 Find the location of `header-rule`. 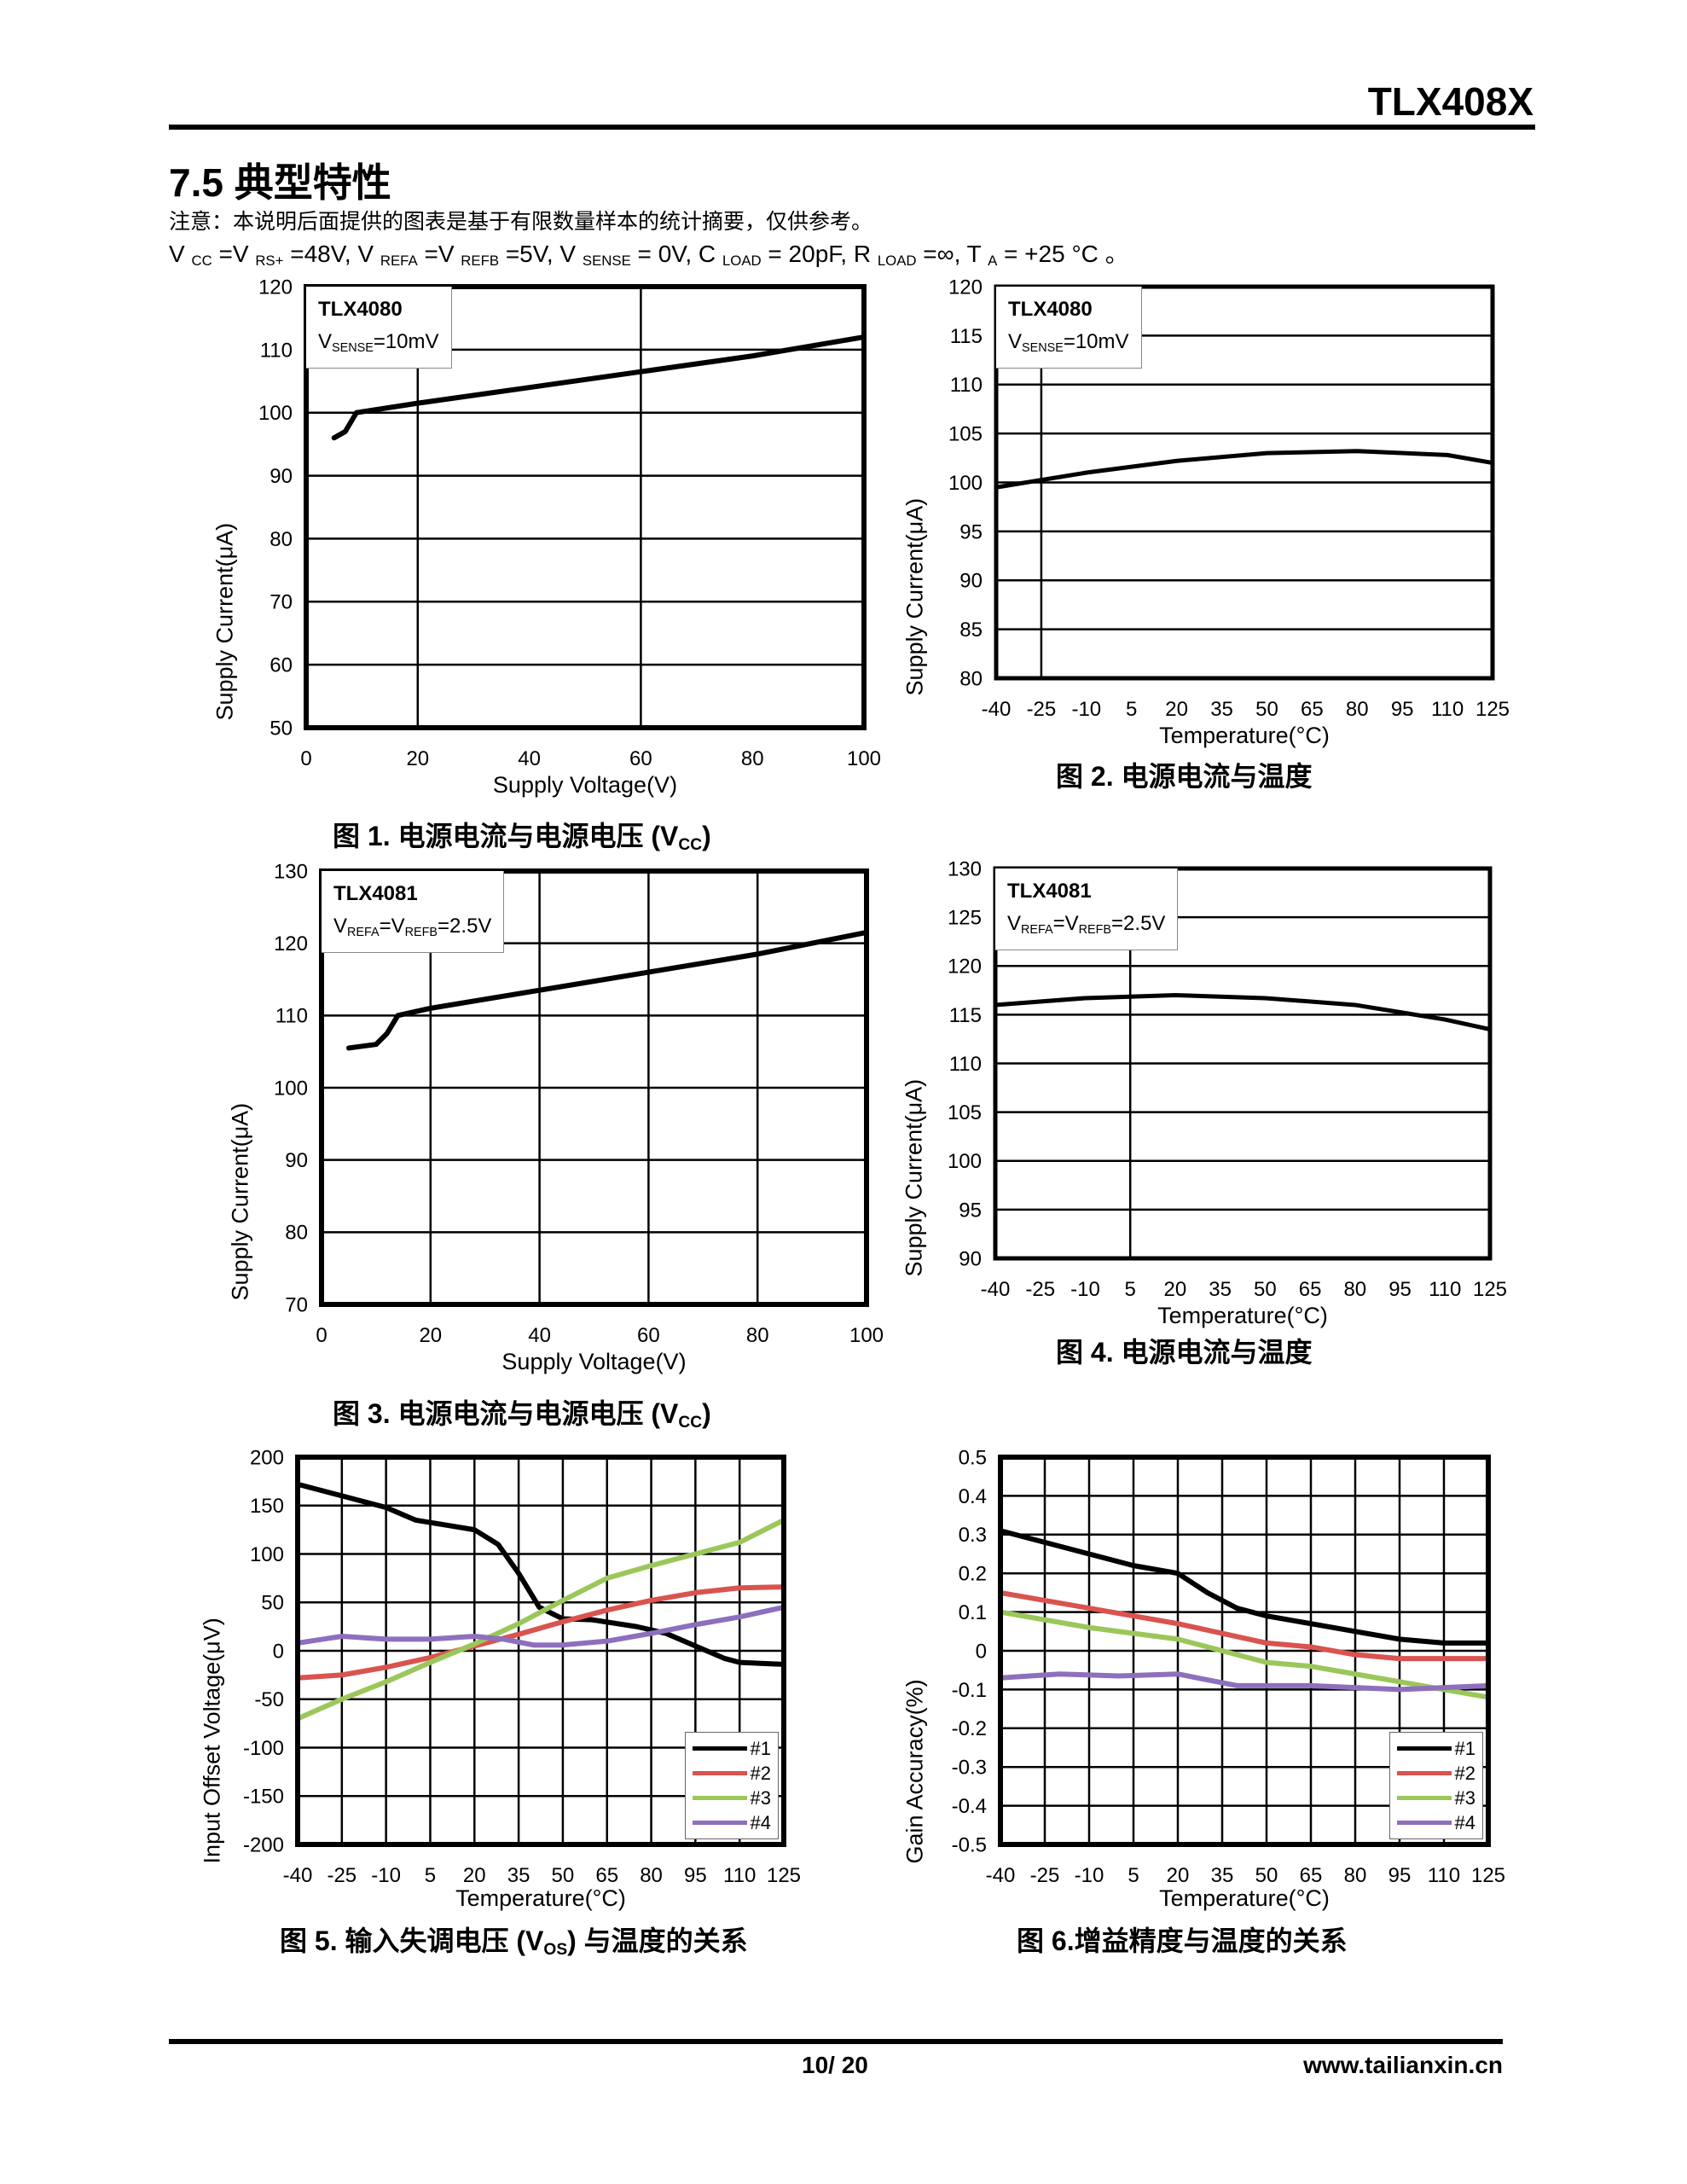

header-rule is located at coordinates (852, 128).